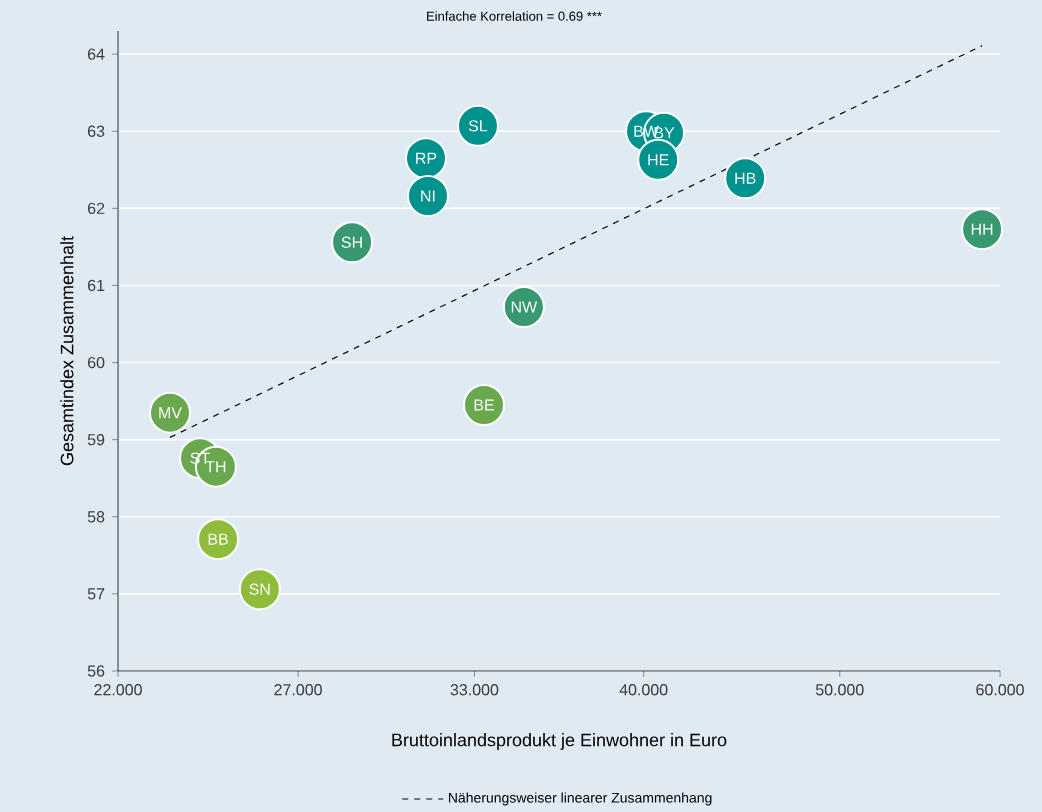  I want to click on x-tick-label: 40.000, so click(643, 690).